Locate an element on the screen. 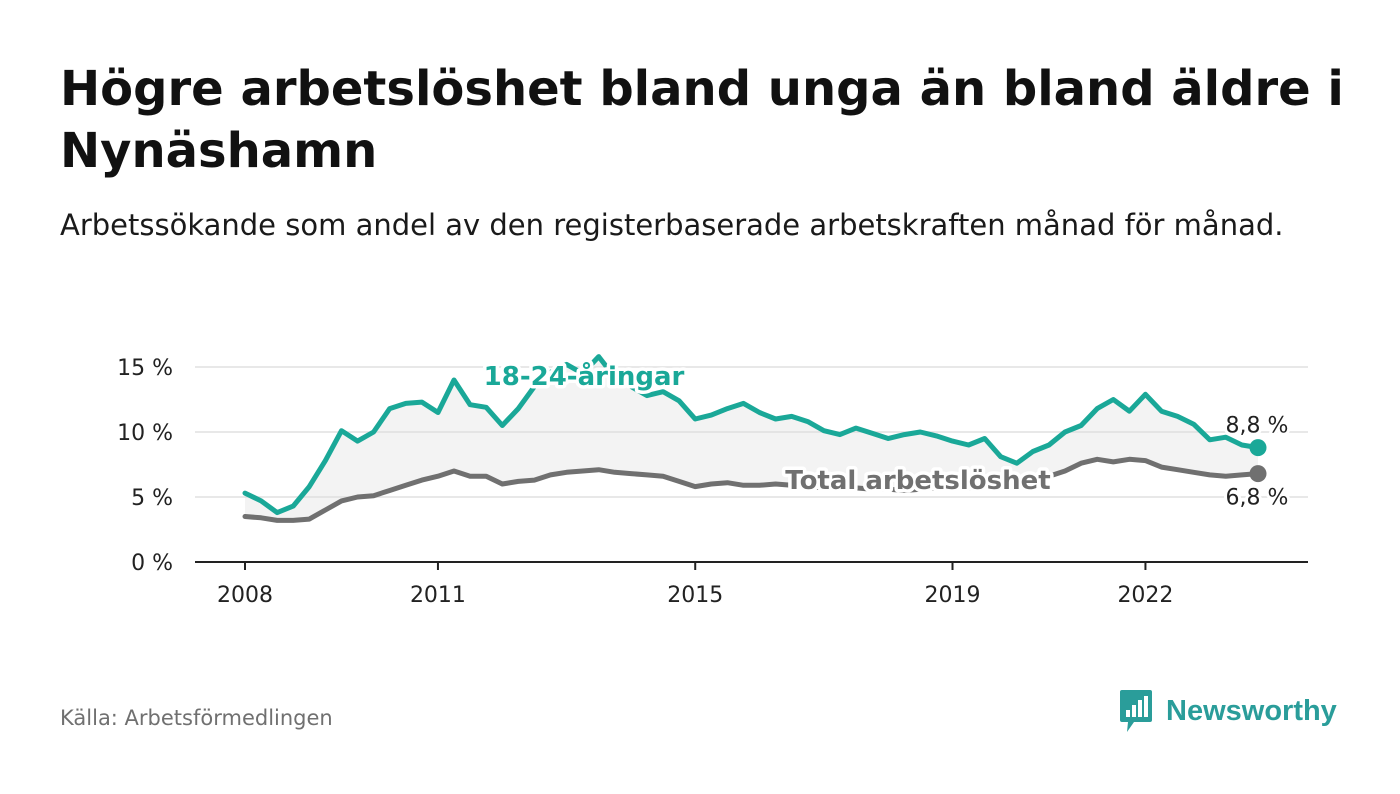 The image size is (1400, 794). youth-series-label: 18-24-åringar is located at coordinates (584, 376).